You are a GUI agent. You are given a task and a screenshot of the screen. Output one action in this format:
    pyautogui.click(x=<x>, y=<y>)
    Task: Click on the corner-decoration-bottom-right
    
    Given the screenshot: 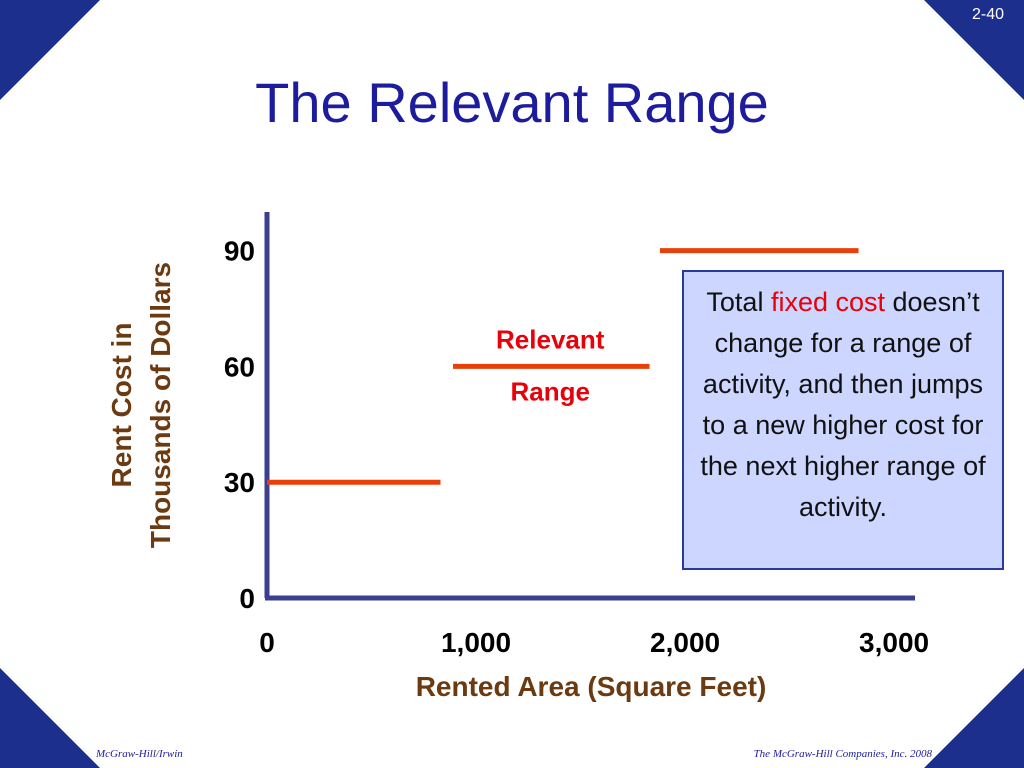 What is the action you would take?
    pyautogui.click(x=974, y=718)
    